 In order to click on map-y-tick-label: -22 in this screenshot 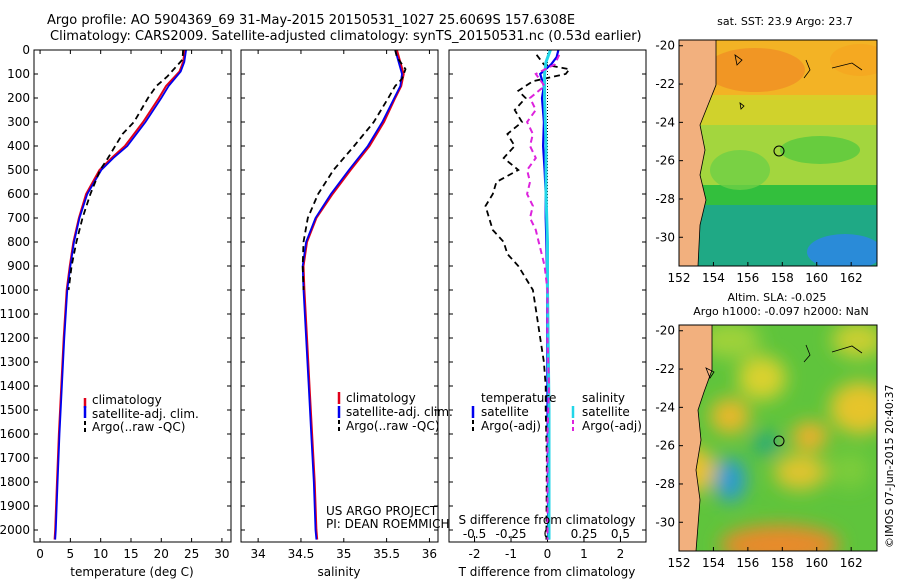, I will do `click(665, 84)`.